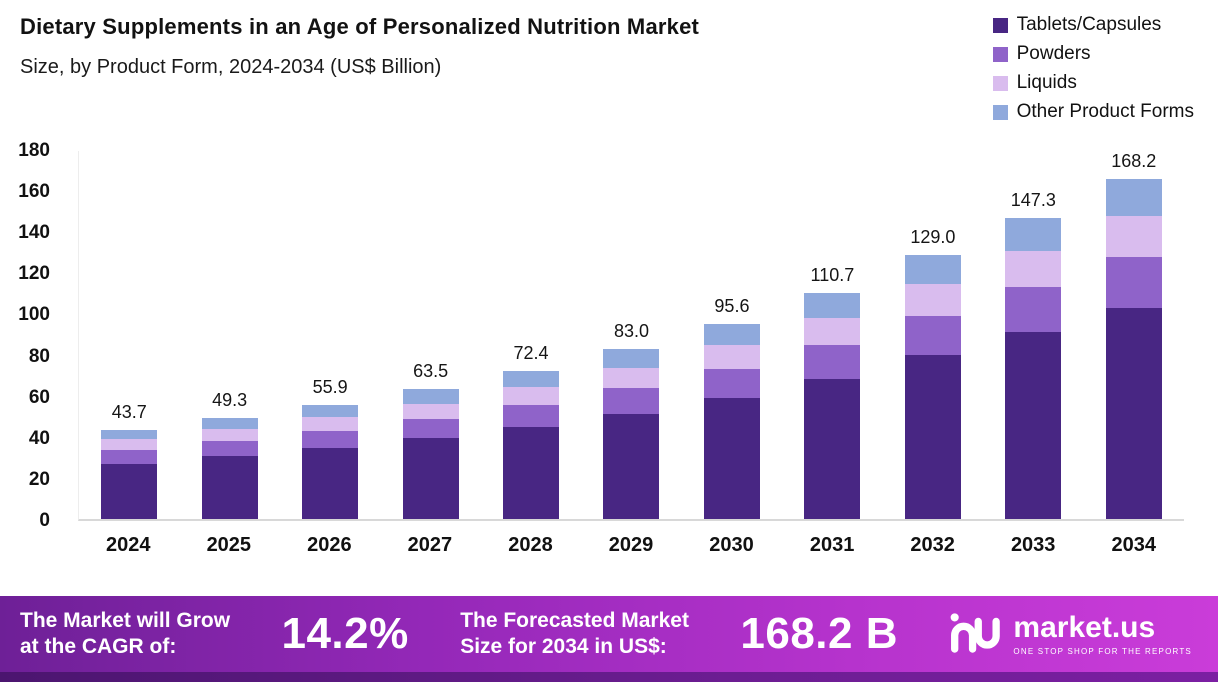 The image size is (1218, 682). I want to click on marketus-logo-icon, so click(975, 634).